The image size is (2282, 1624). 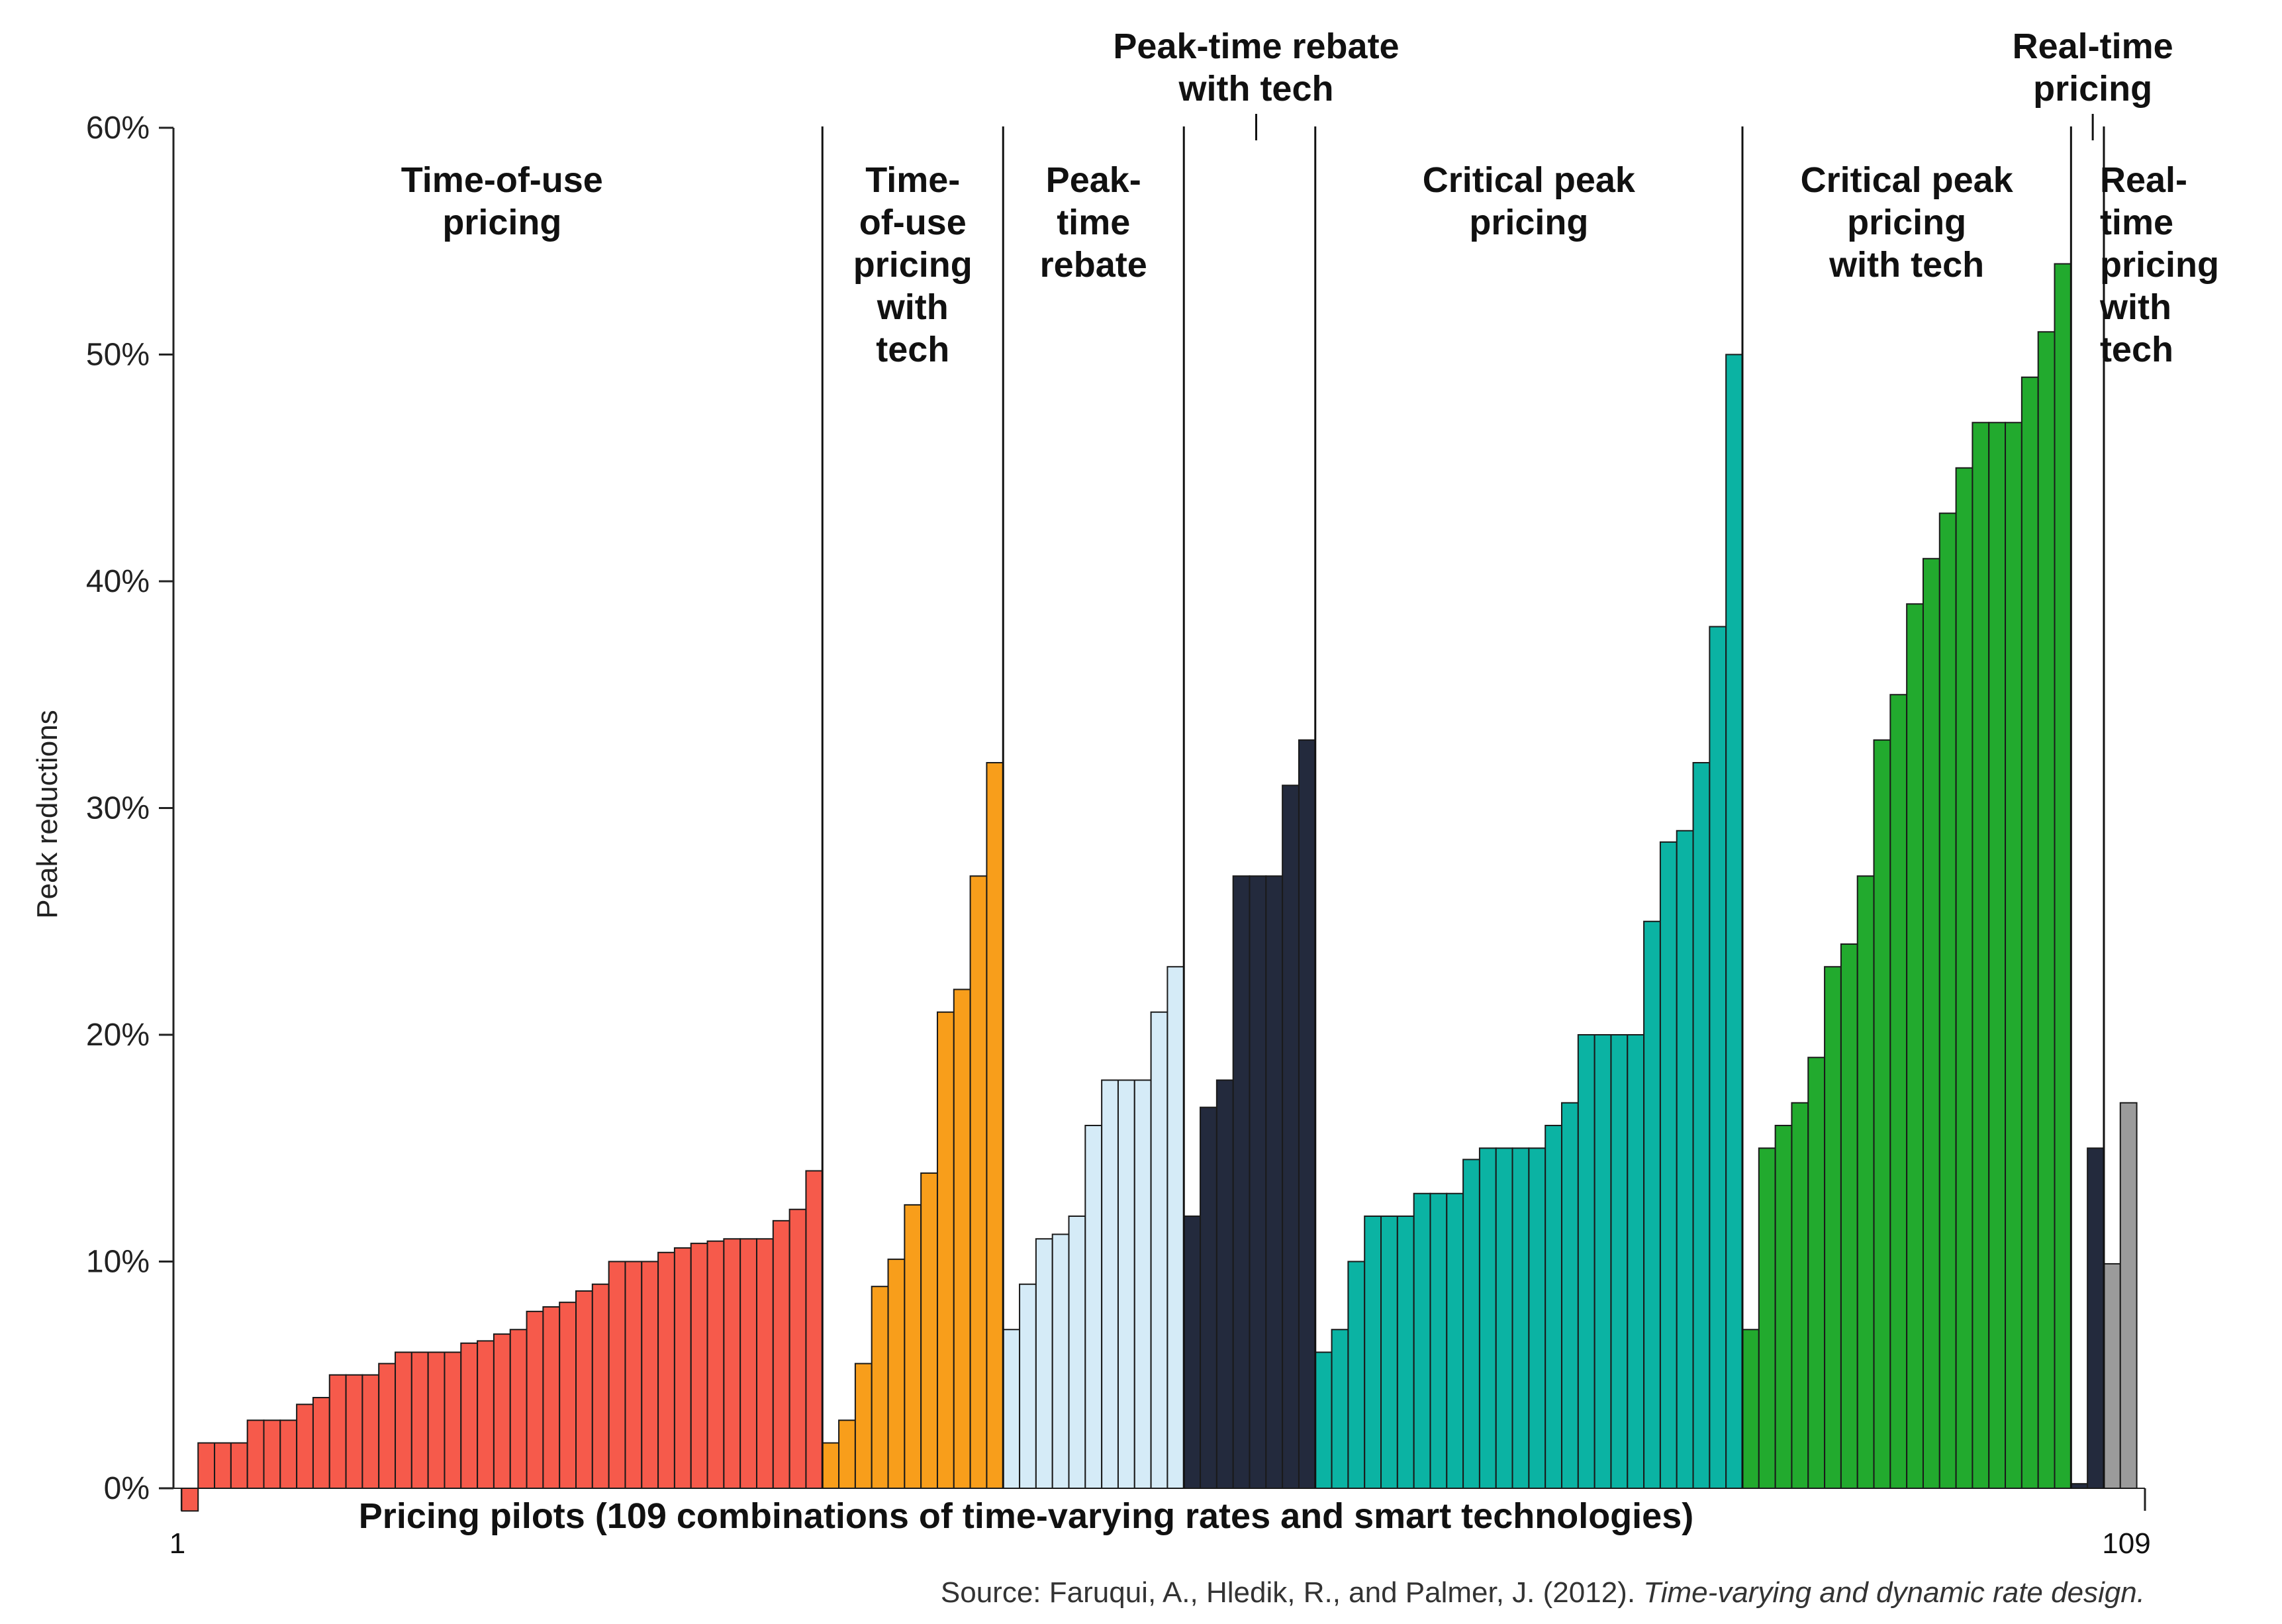 I want to click on x-end-label: 109, so click(x=2126, y=1543).